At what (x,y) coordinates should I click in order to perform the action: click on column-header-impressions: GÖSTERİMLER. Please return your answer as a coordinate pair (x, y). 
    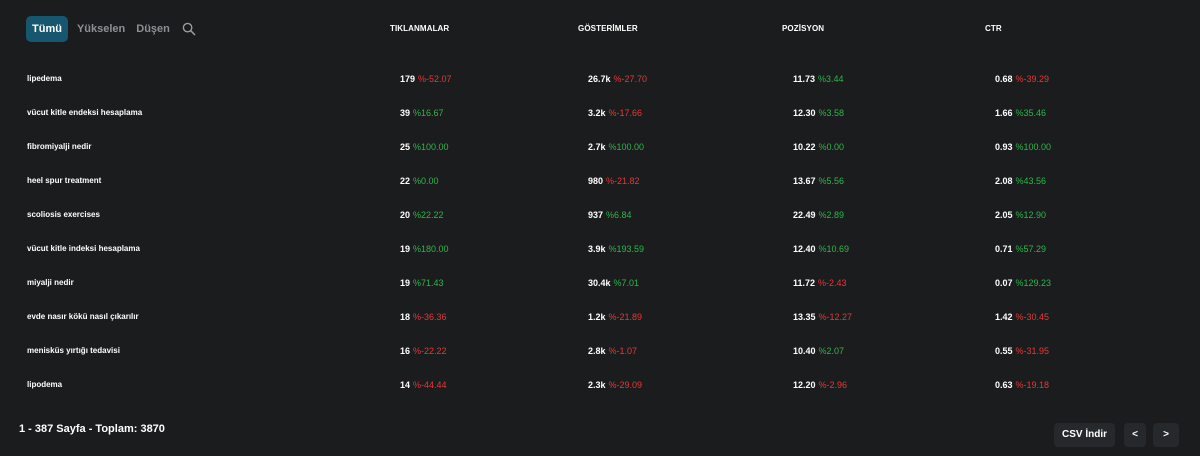
    Looking at the image, I should click on (608, 28).